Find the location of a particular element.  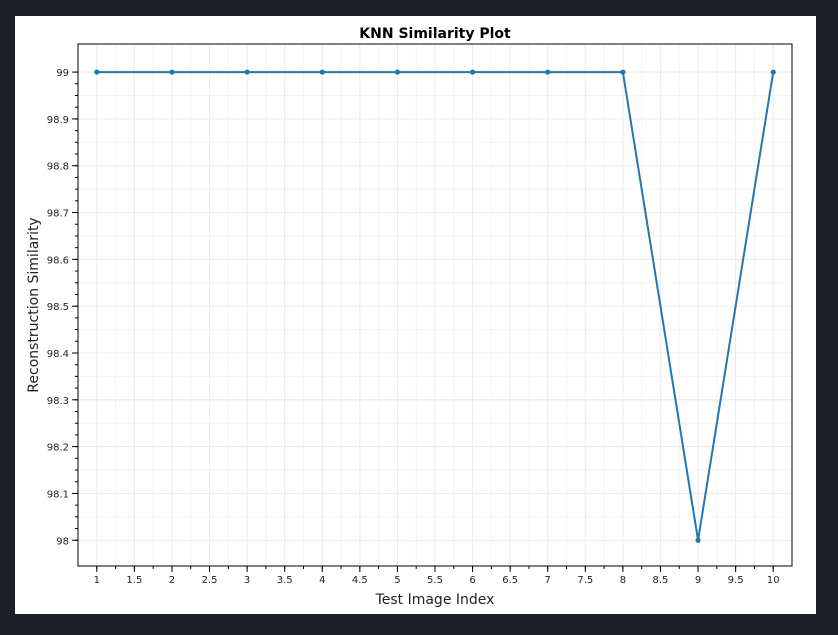

x-tick-label: 8 is located at coordinates (623, 580).